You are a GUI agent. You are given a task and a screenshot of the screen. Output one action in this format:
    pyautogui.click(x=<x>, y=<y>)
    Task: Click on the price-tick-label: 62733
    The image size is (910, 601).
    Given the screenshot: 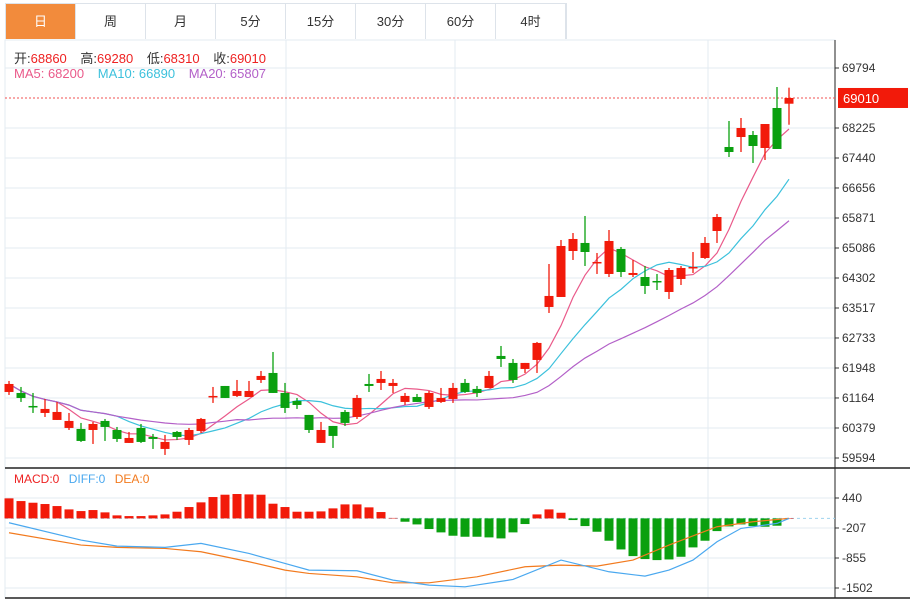 What is the action you would take?
    pyautogui.click(x=859, y=338)
    